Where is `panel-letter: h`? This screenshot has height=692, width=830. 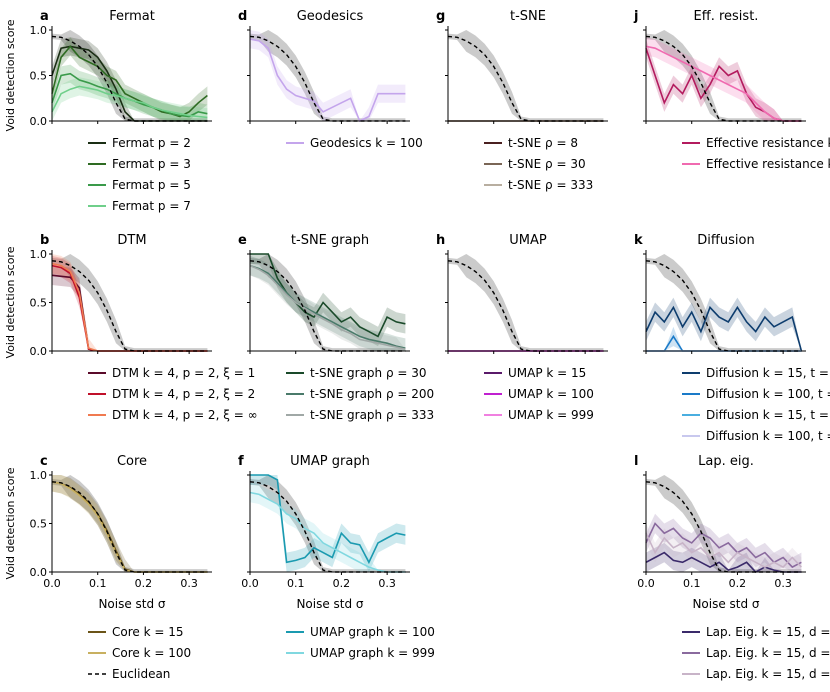 panel-letter: h is located at coordinates (440, 240).